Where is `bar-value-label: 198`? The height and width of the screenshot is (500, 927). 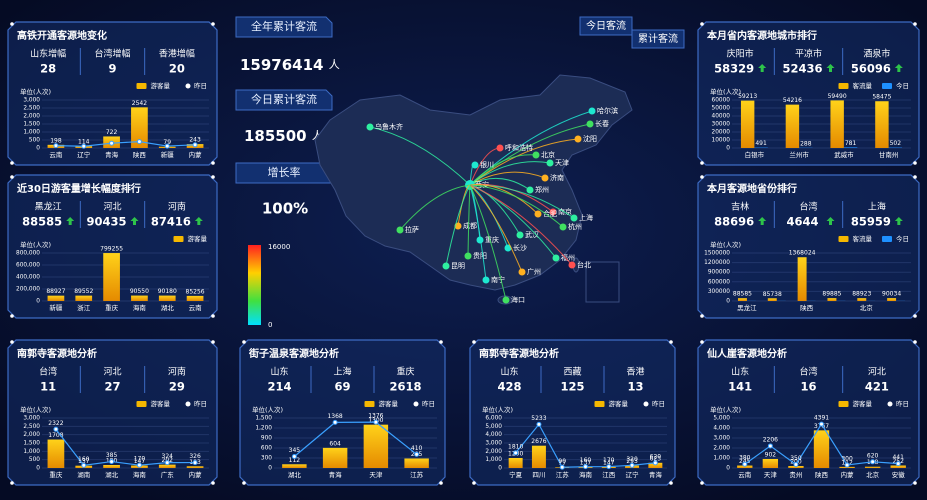 bar-value-label: 198 is located at coordinates (56, 140).